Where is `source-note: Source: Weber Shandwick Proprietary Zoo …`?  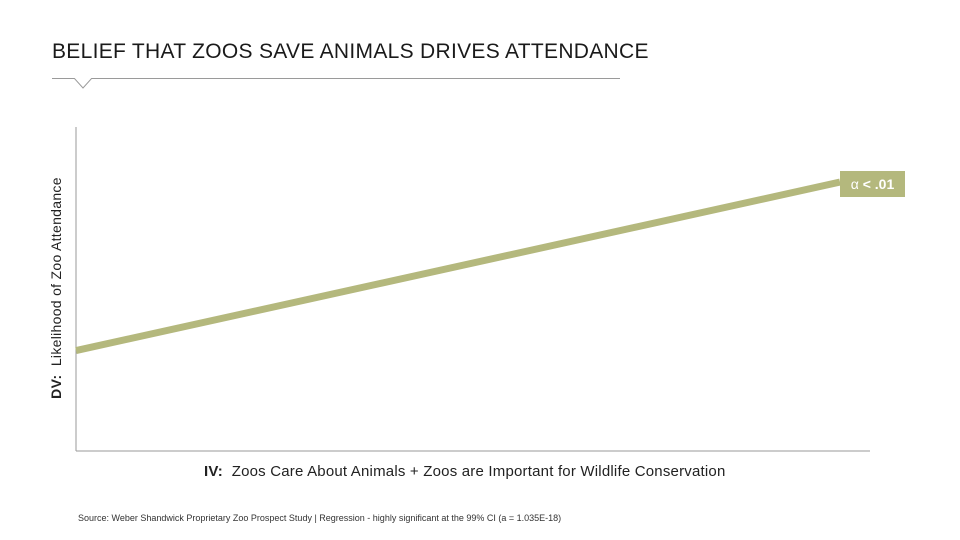 source-note: Source: Weber Shandwick Proprietary Zoo … is located at coordinates (320, 518).